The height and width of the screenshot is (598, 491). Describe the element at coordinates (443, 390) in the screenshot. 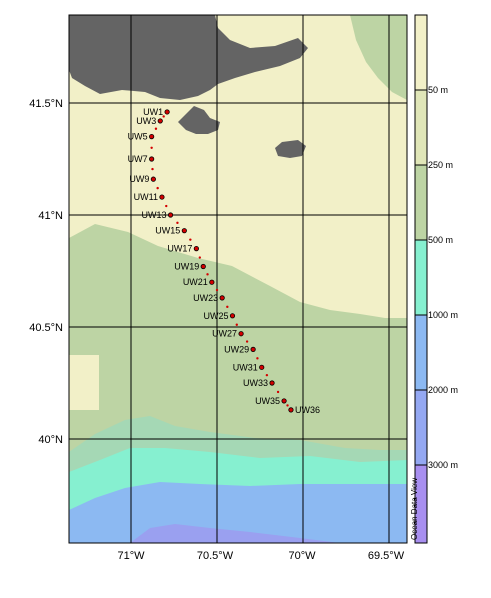

I see `colorbar-label: 2000 m` at that location.